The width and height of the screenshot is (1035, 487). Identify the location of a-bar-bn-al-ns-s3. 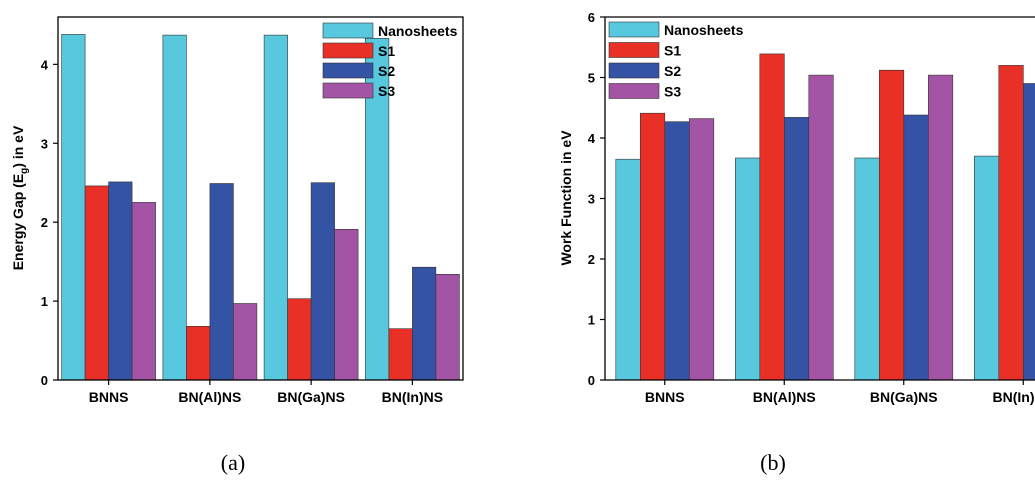
(245, 342).